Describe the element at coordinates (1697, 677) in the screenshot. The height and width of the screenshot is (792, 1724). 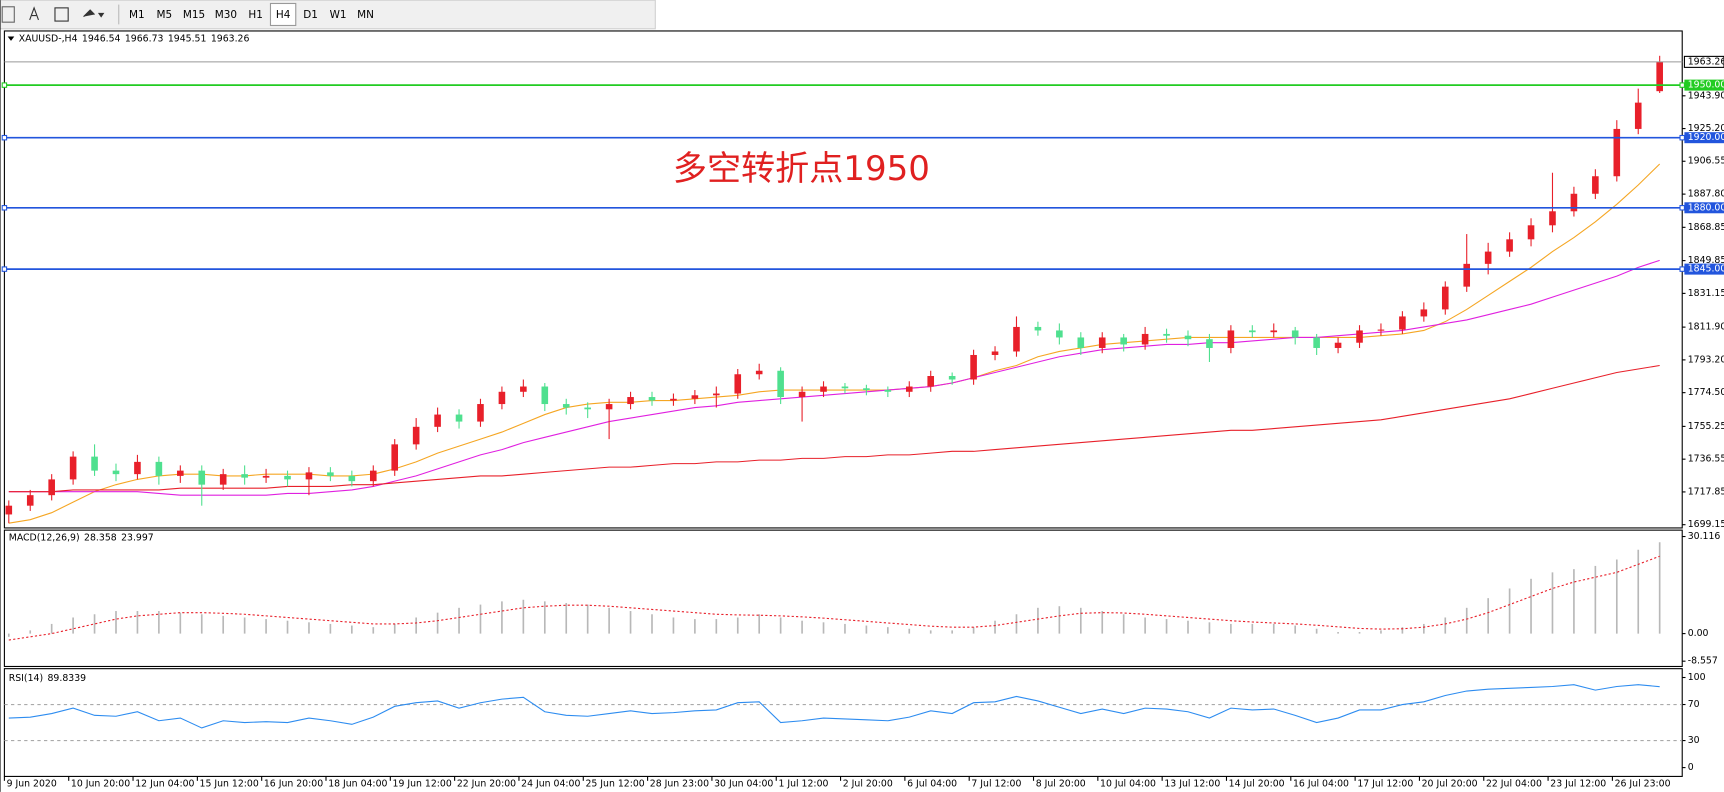
I see `y-tick-label: 100` at that location.